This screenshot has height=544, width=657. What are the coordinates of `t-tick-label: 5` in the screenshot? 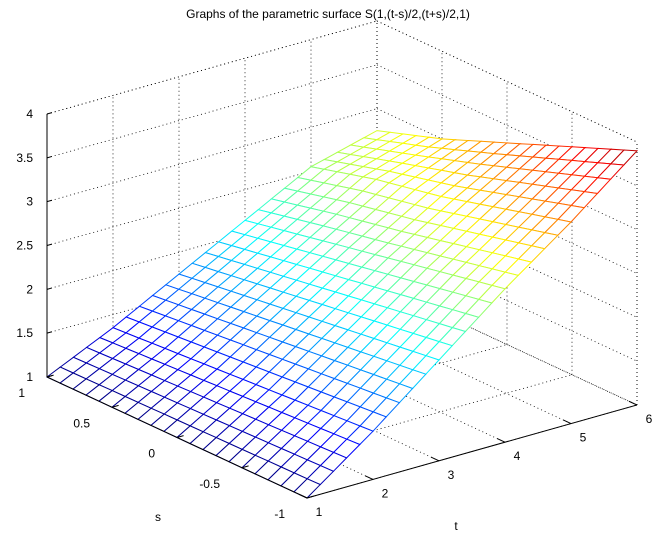 It's located at (583, 438).